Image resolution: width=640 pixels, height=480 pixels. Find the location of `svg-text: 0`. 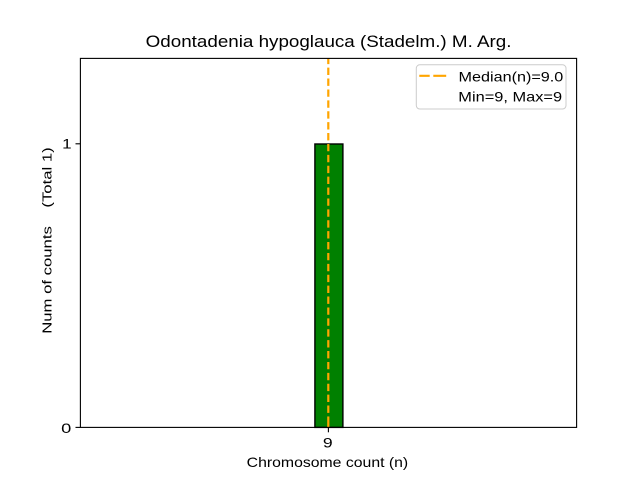

svg-text: 0 is located at coordinates (66, 428).